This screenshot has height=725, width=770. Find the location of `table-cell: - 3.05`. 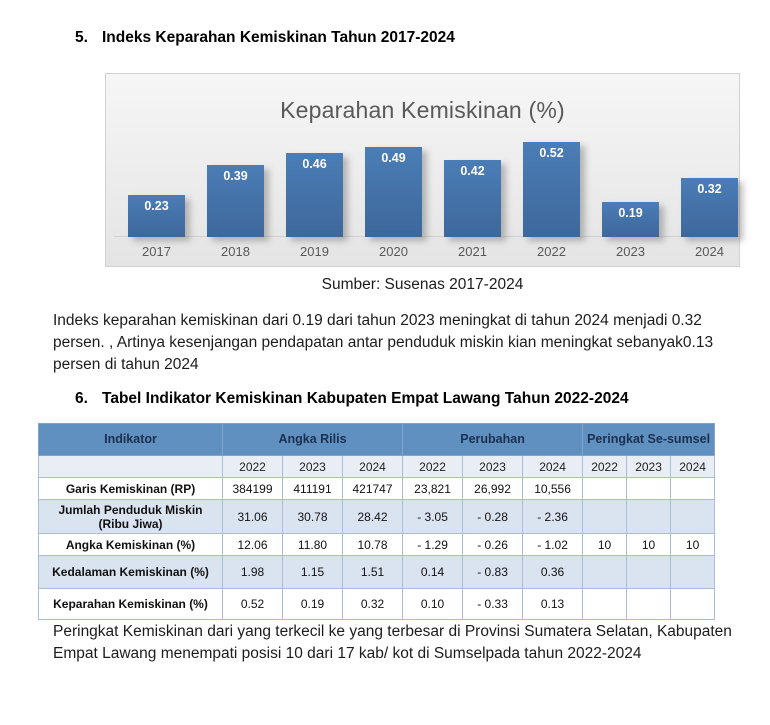

table-cell: - 3.05 is located at coordinates (433, 516).